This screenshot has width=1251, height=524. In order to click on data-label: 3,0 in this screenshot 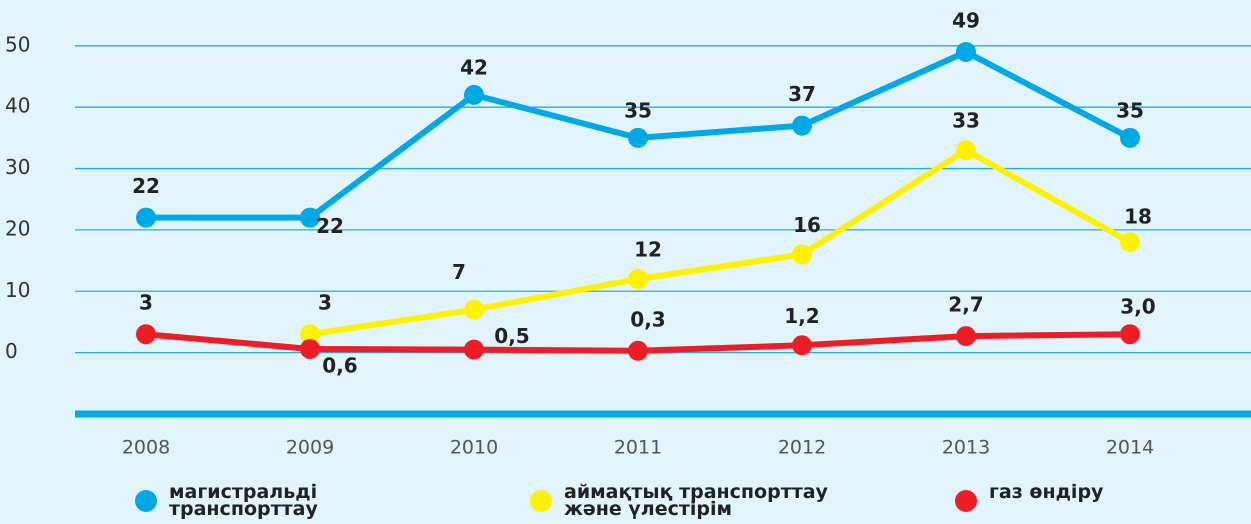, I will do `click(1137, 307)`.